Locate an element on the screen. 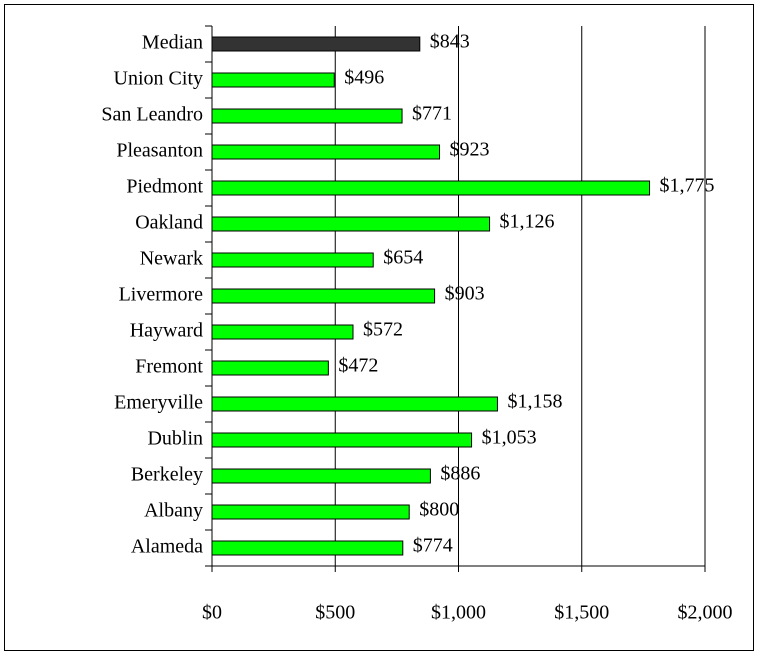 Image resolution: width=758 pixels, height=655 pixels. y-tick-label: San Leandro is located at coordinates (152, 115).